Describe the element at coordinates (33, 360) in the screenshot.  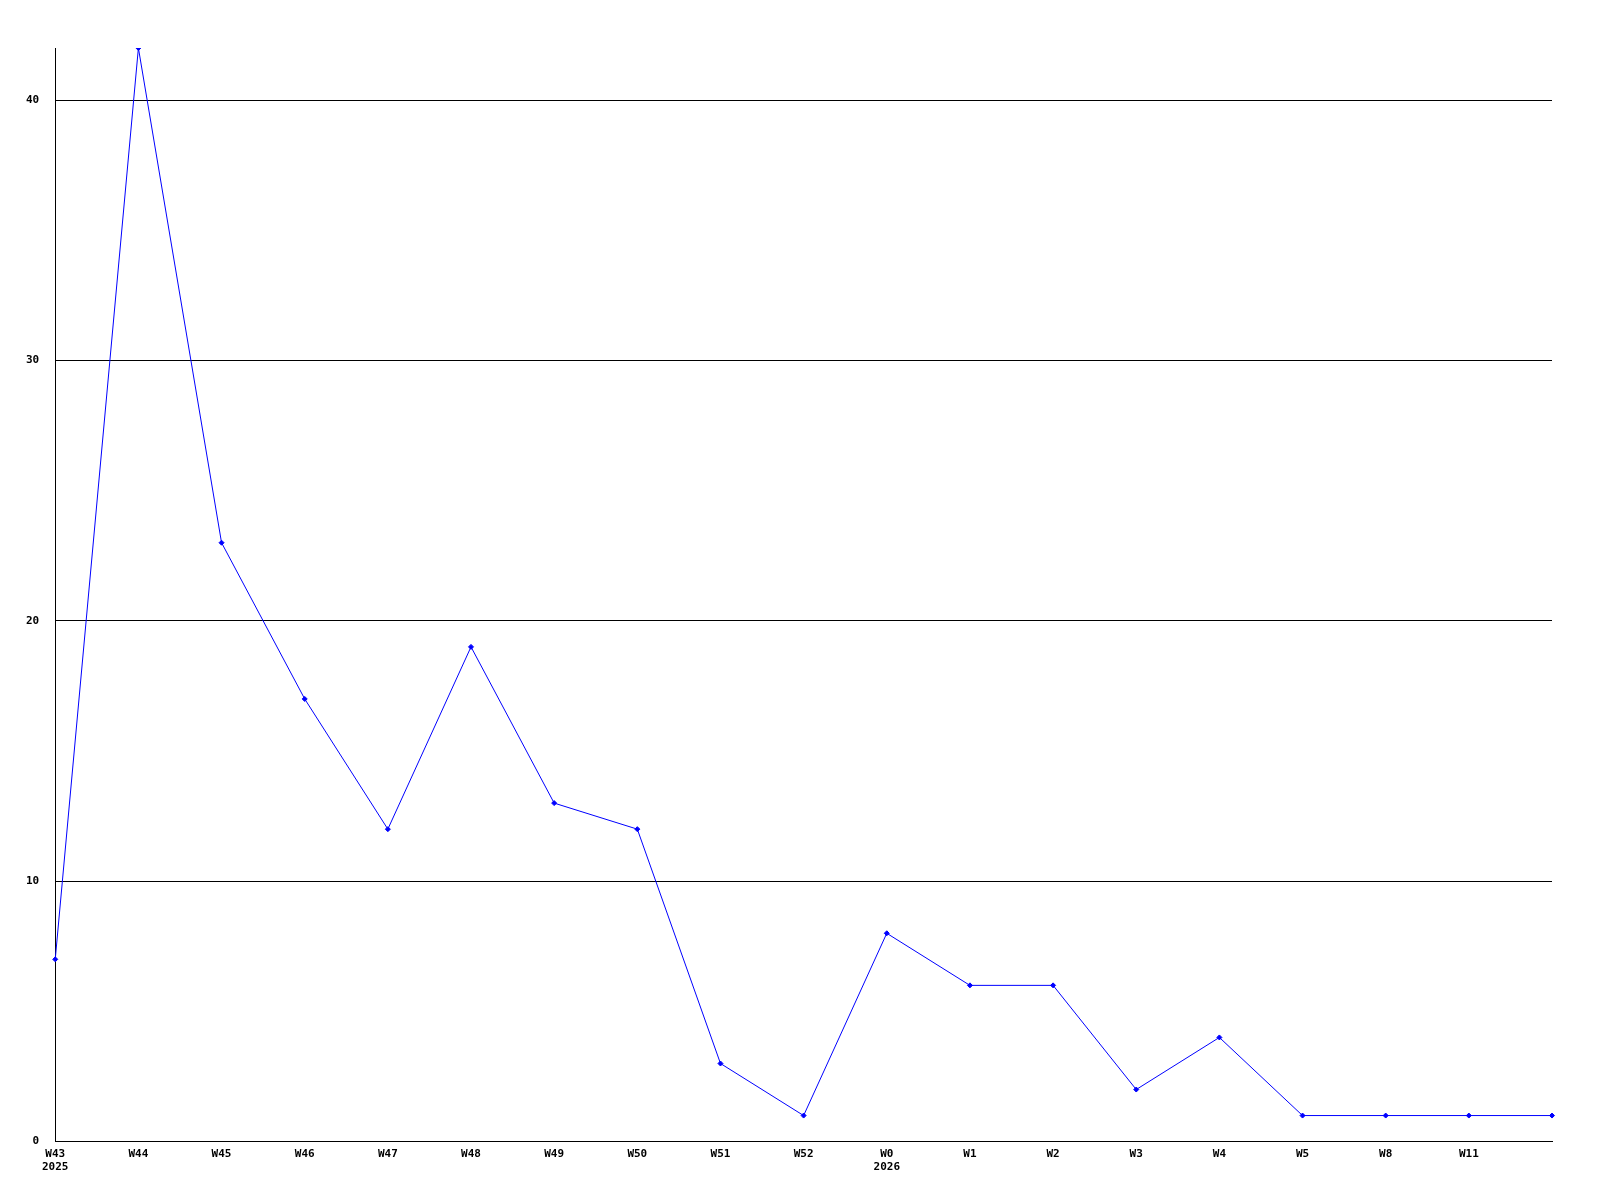
I see `y-tick-label: 30` at that location.